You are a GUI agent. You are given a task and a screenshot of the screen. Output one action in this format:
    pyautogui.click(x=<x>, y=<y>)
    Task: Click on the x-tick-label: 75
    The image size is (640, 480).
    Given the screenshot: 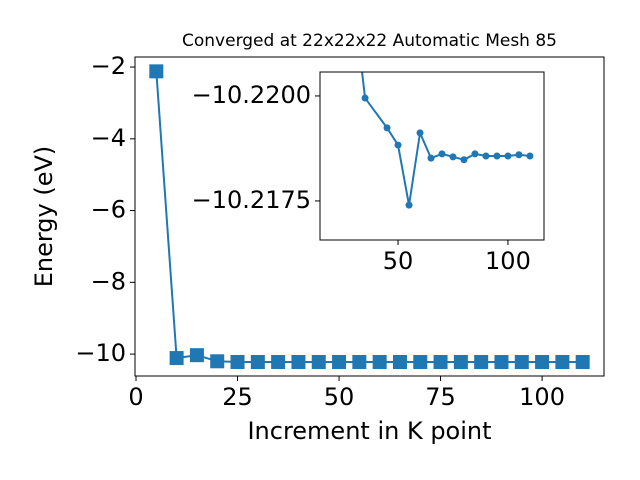 What is the action you would take?
    pyautogui.click(x=440, y=397)
    